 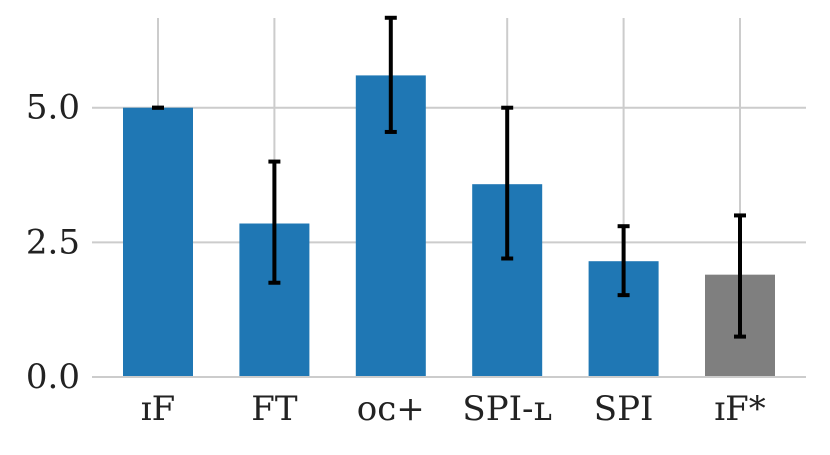 I want to click on x-tick-label: ɪF, so click(x=158, y=409).